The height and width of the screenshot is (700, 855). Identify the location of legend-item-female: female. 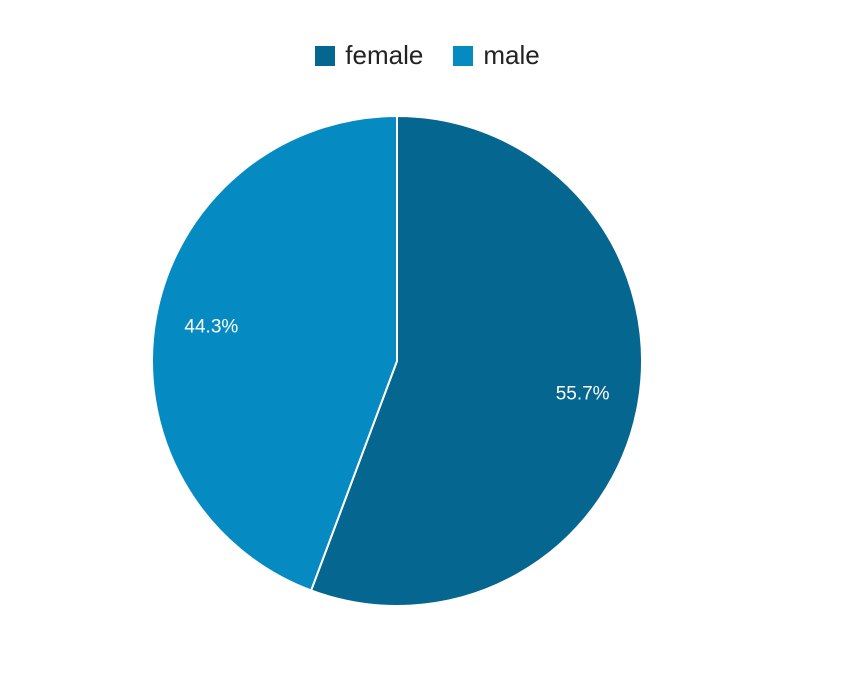
(369, 55).